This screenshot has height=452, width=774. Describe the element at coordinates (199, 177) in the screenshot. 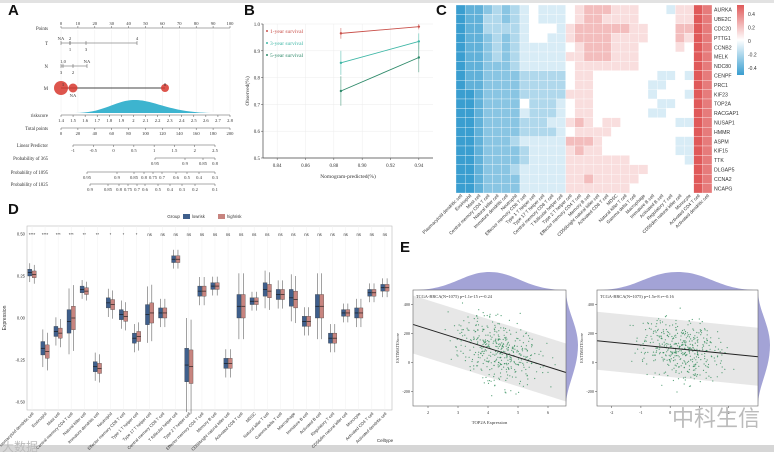

I see `tick-label: 0.4` at that location.